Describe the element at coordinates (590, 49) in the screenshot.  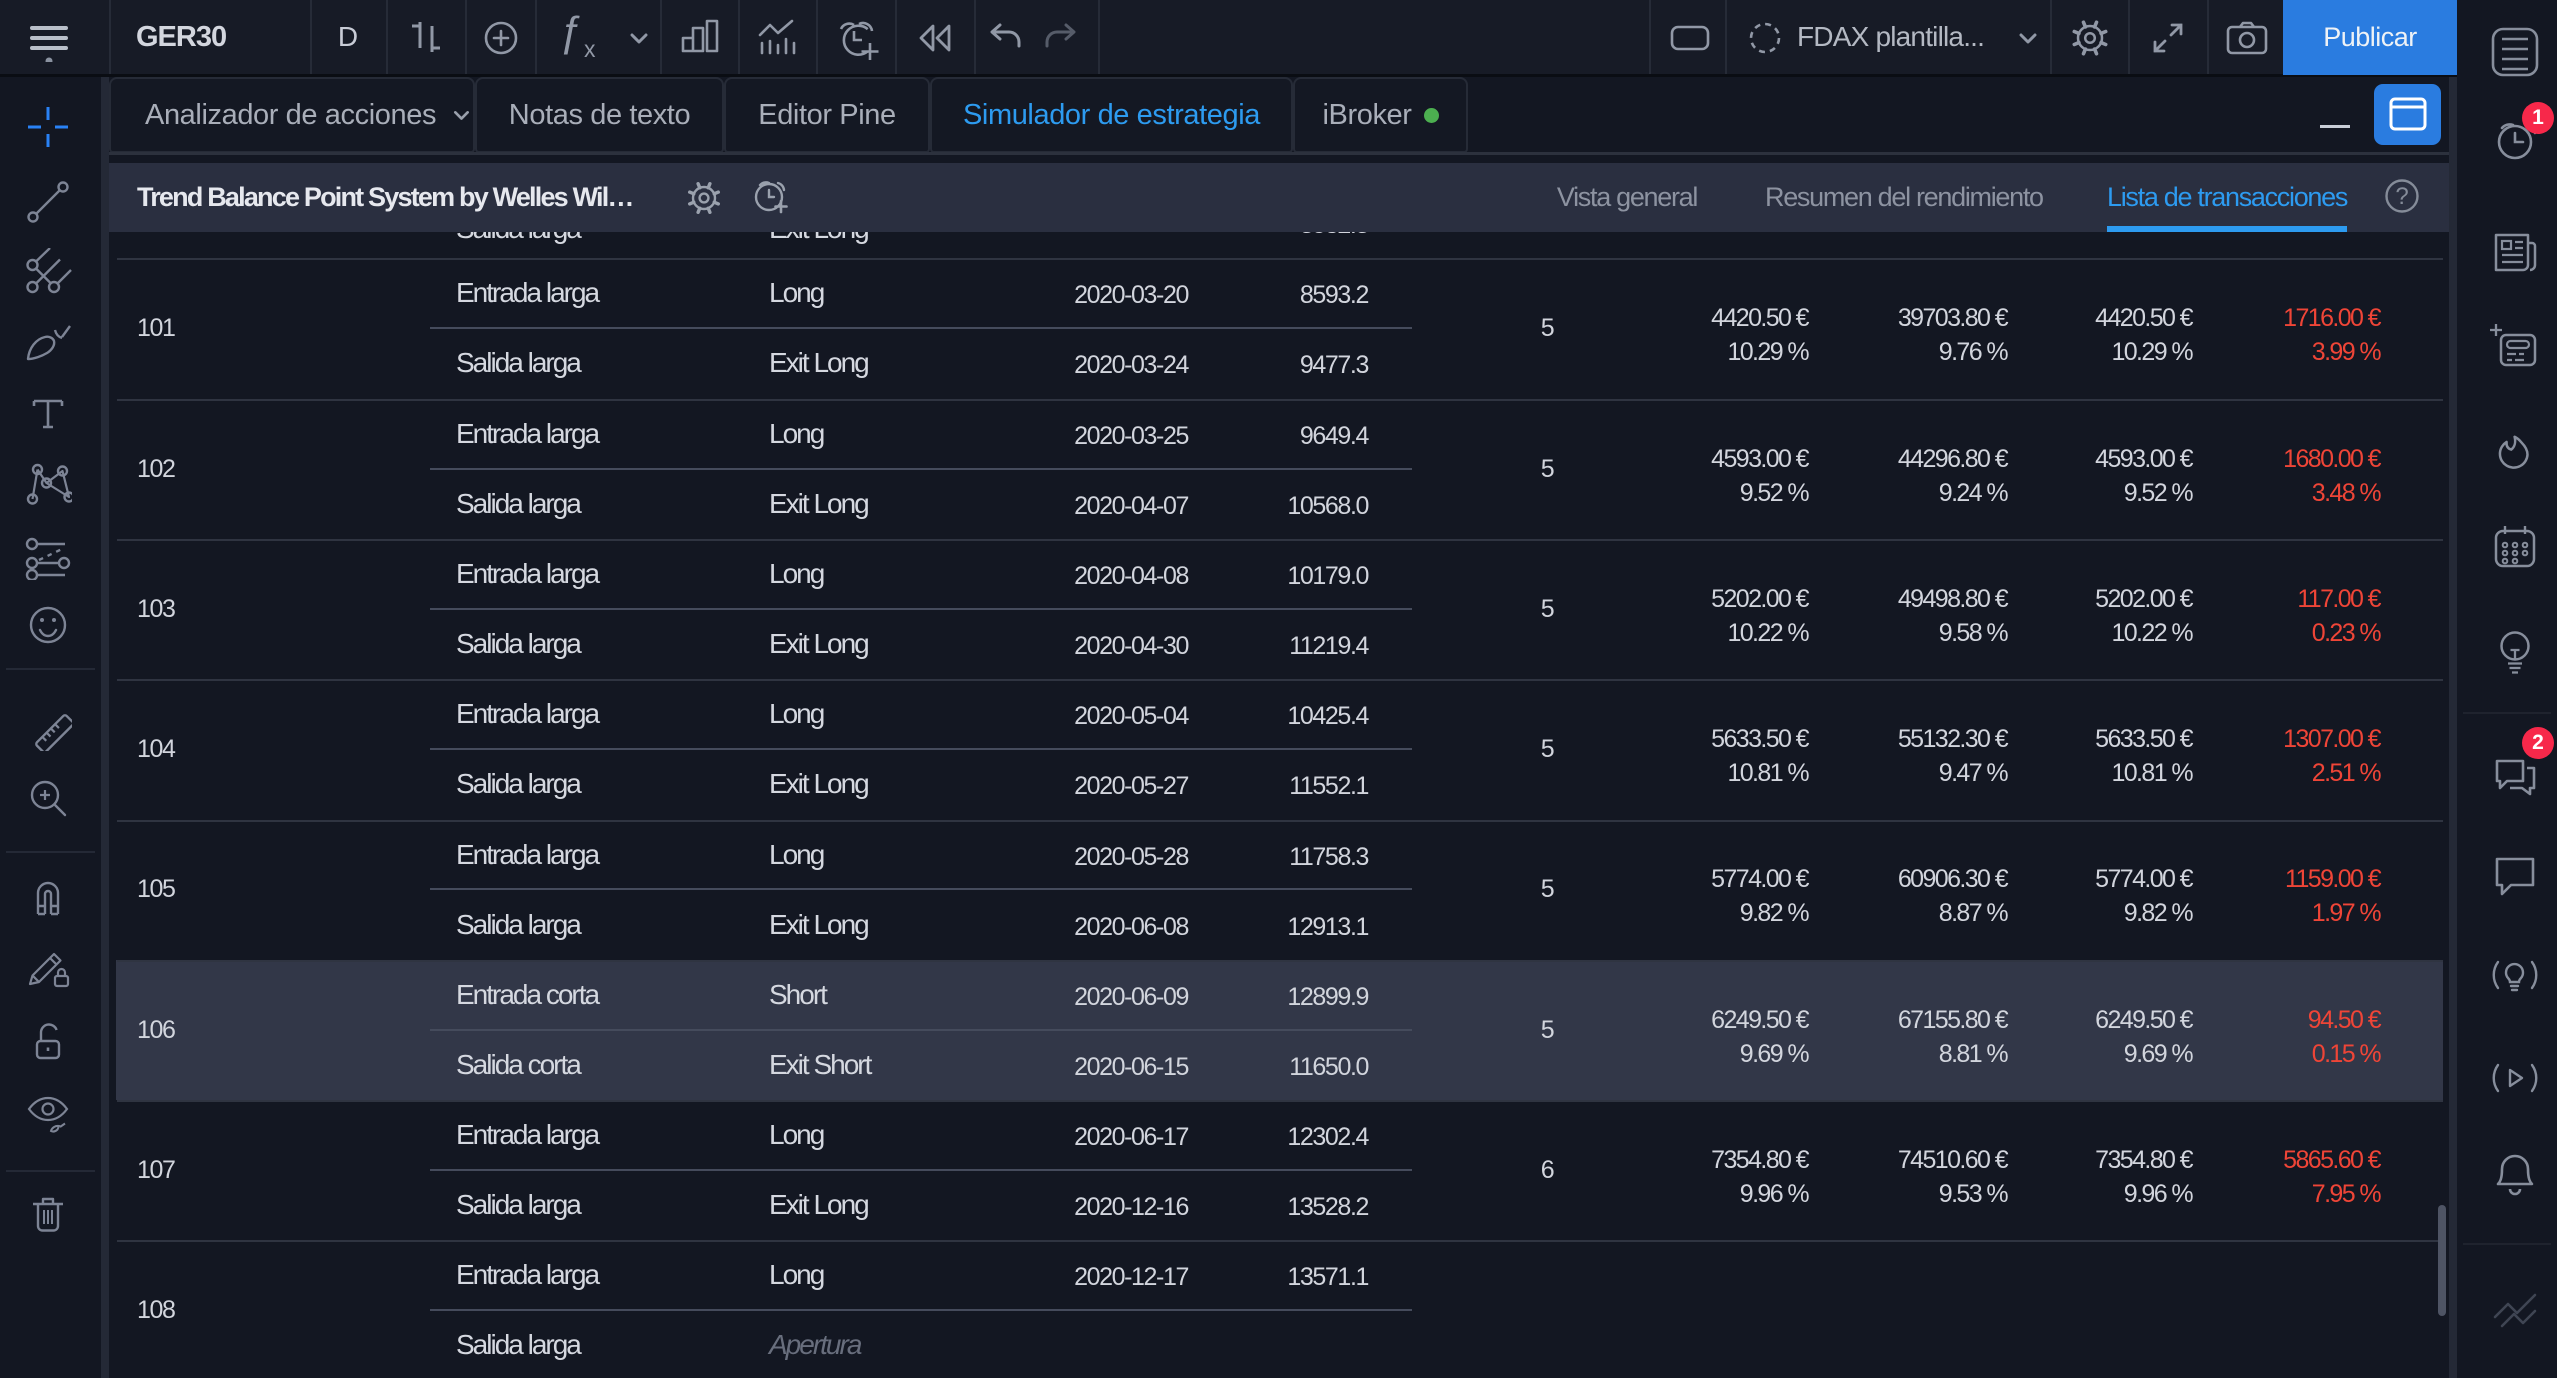
I see `svg-text: x` at that location.